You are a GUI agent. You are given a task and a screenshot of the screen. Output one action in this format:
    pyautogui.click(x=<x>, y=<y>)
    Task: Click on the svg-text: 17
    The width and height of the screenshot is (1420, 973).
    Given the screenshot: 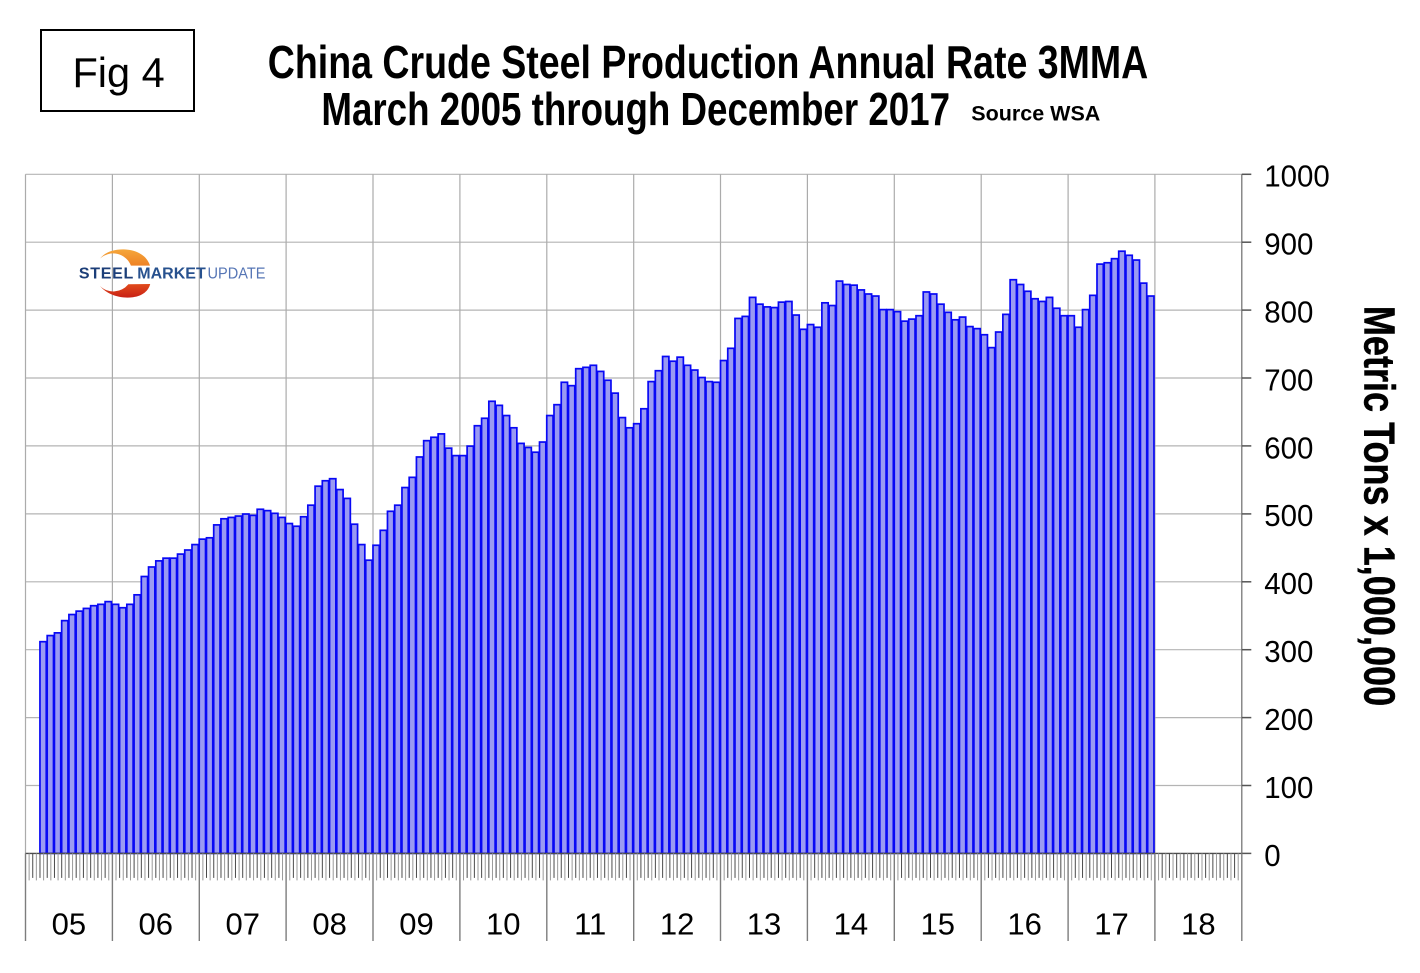 What is the action you would take?
    pyautogui.click(x=1111, y=924)
    